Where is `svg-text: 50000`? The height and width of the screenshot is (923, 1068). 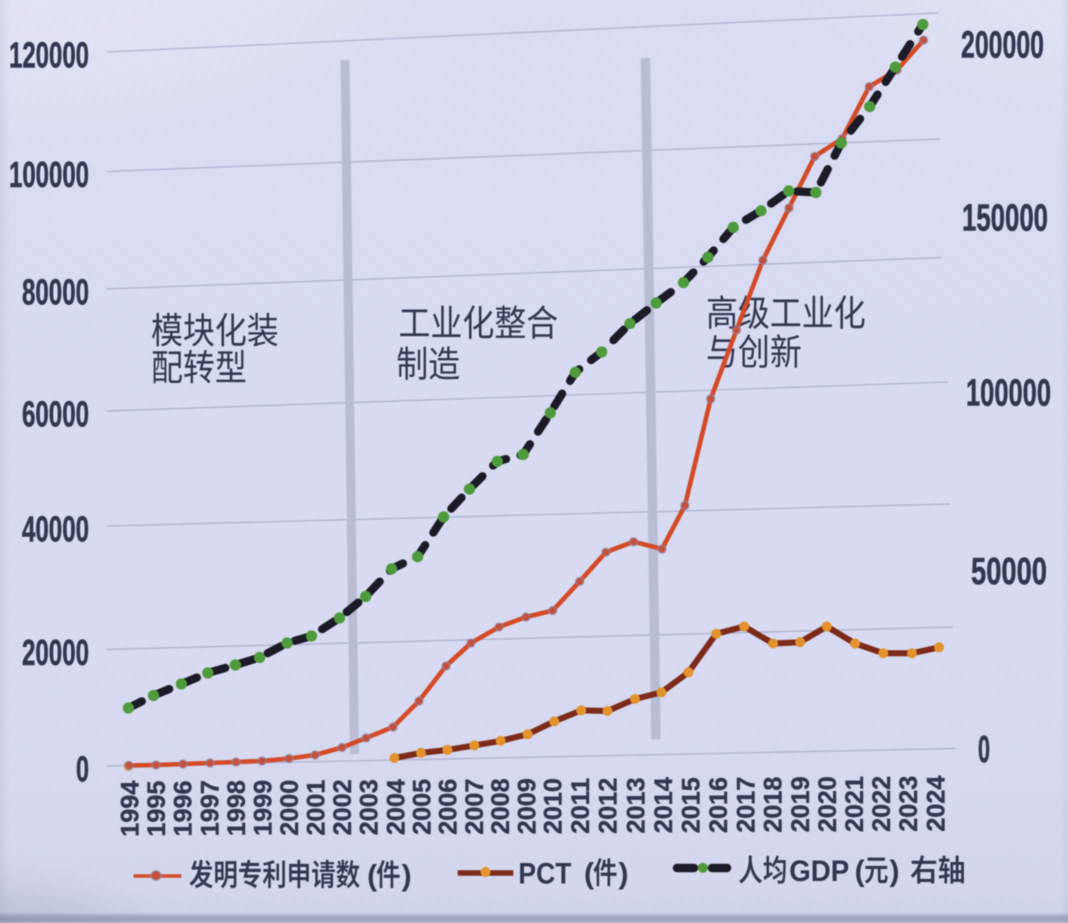
svg-text: 50000 is located at coordinates (1009, 572).